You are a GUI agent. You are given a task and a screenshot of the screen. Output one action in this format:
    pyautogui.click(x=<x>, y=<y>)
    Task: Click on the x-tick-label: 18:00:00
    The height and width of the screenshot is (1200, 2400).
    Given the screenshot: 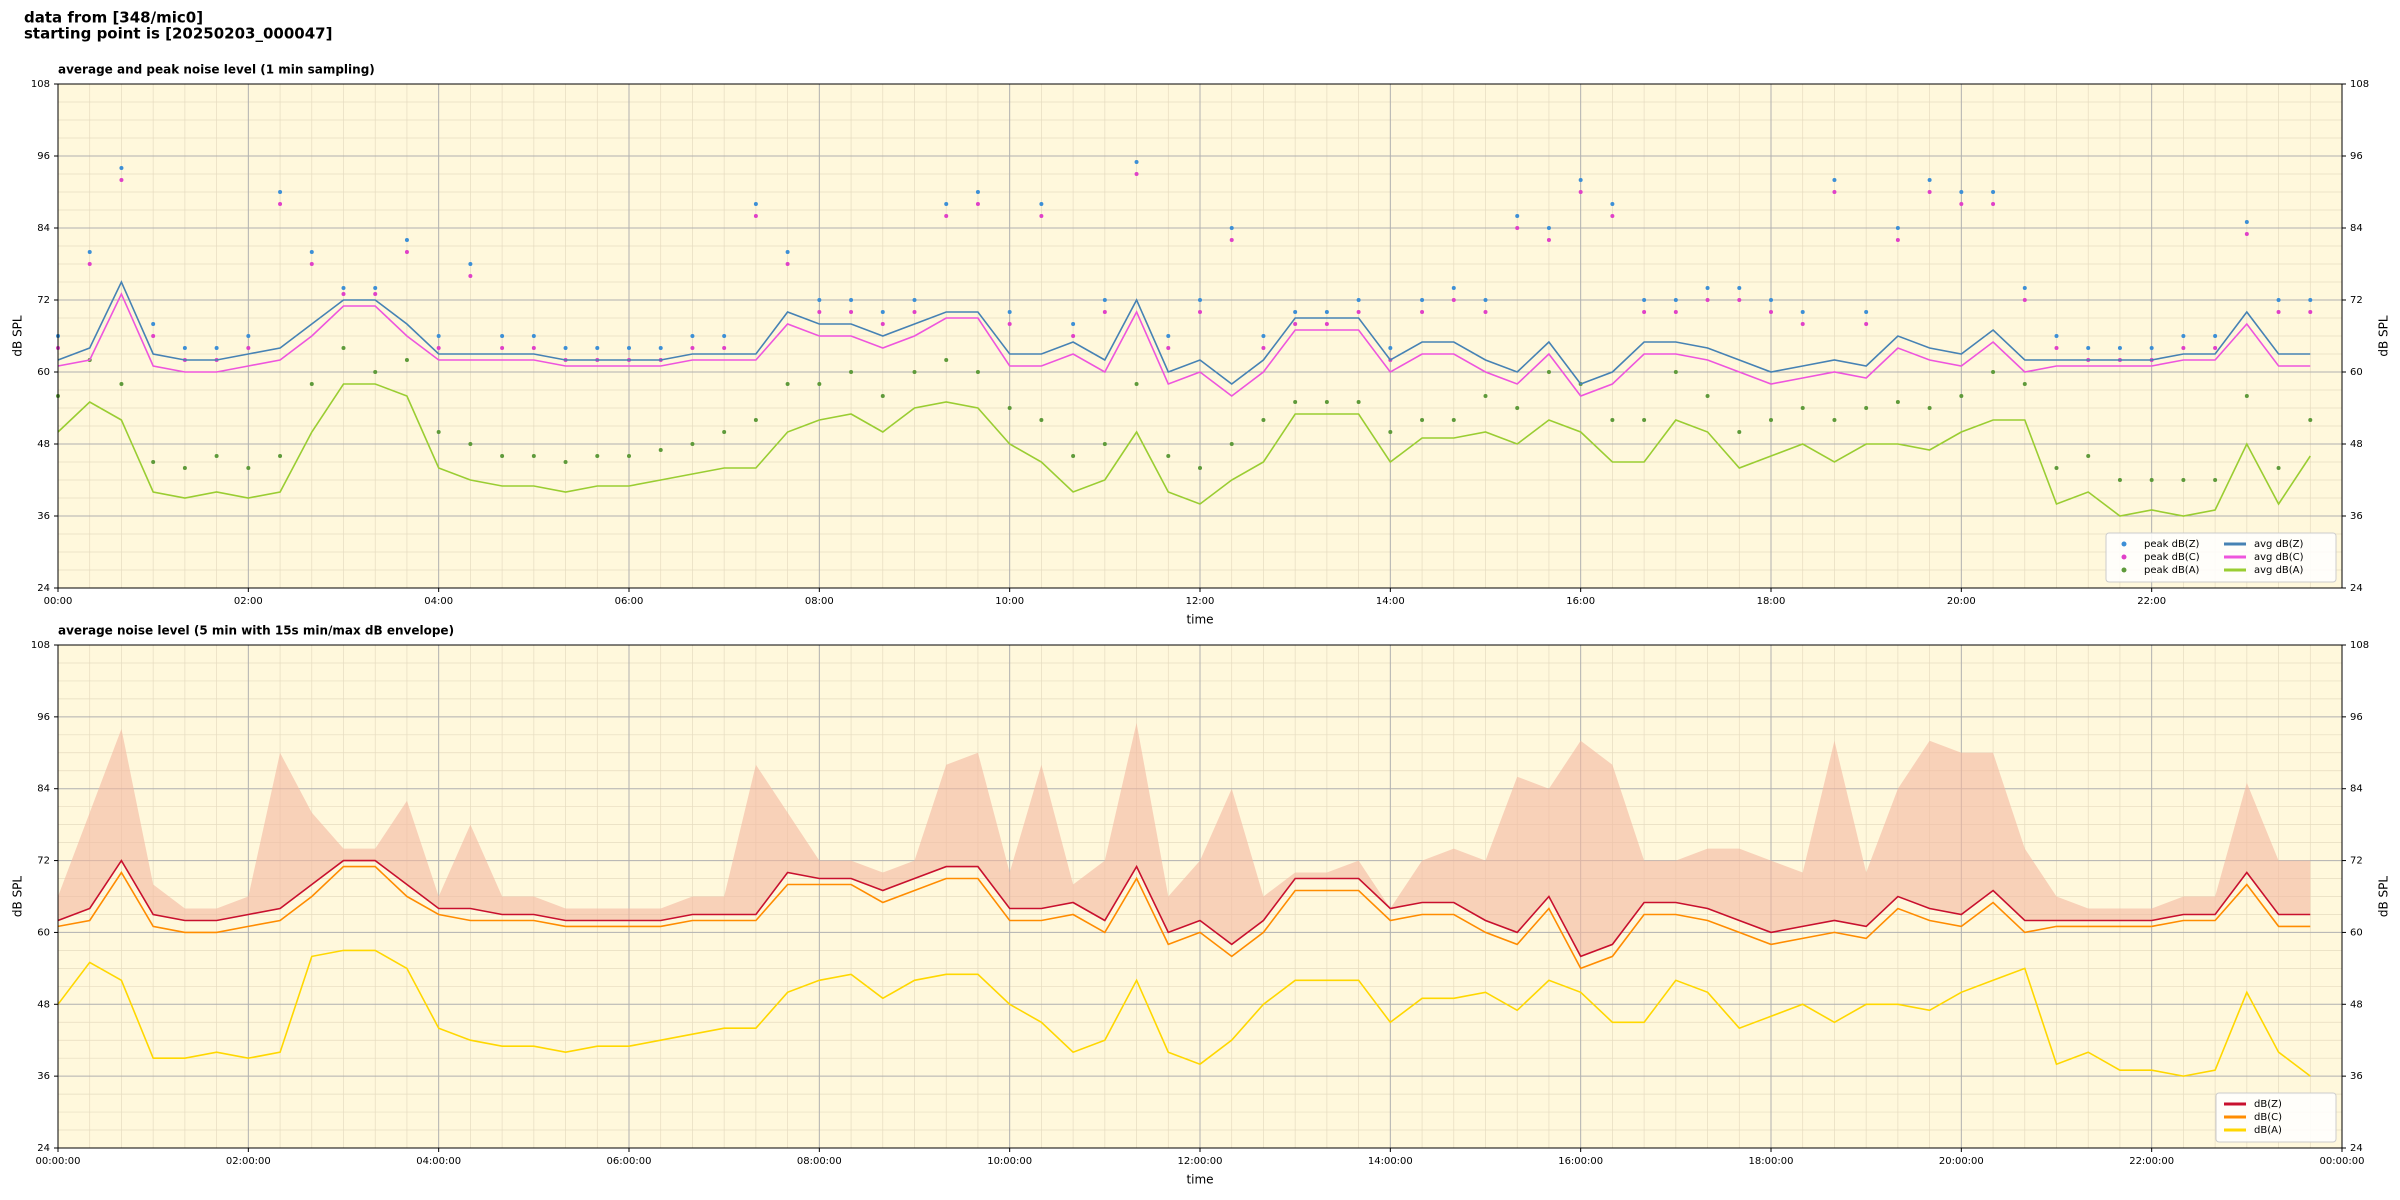 What is the action you would take?
    pyautogui.click(x=1771, y=1161)
    